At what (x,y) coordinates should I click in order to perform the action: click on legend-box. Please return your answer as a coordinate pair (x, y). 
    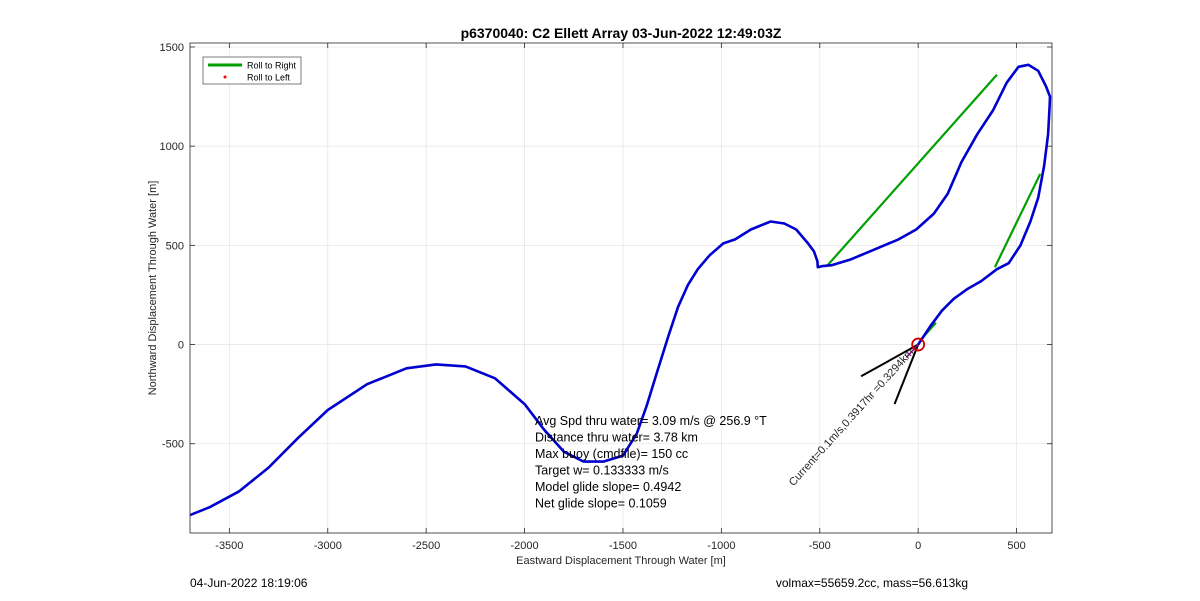
    Looking at the image, I should click on (252, 70).